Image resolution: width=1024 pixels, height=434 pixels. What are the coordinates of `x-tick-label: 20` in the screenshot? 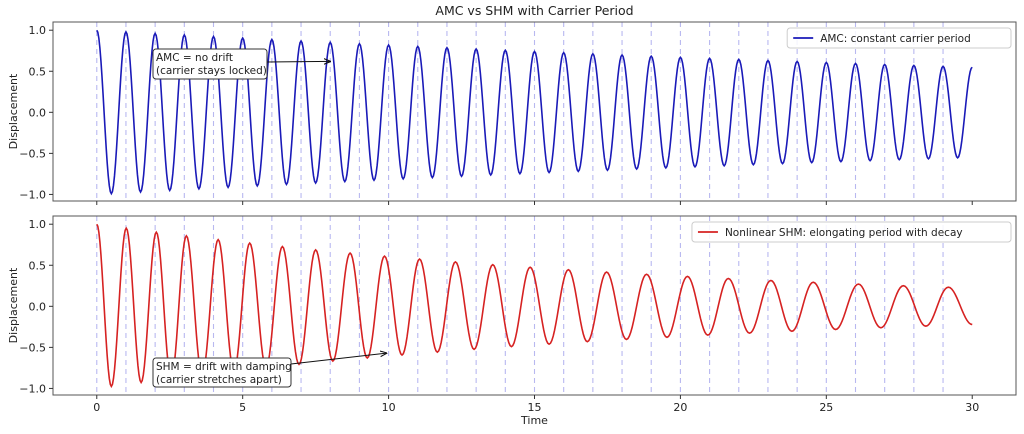 It's located at (680, 407).